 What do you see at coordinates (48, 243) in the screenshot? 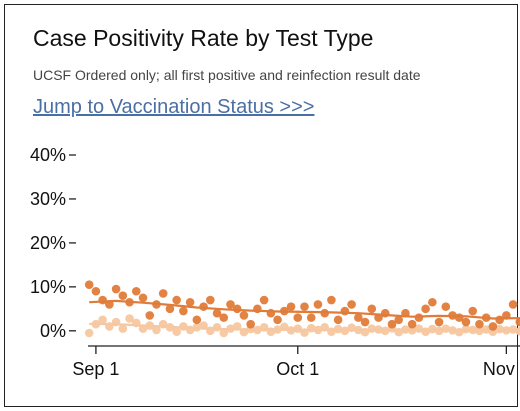
I see `y-tick-label: 20%` at bounding box center [48, 243].